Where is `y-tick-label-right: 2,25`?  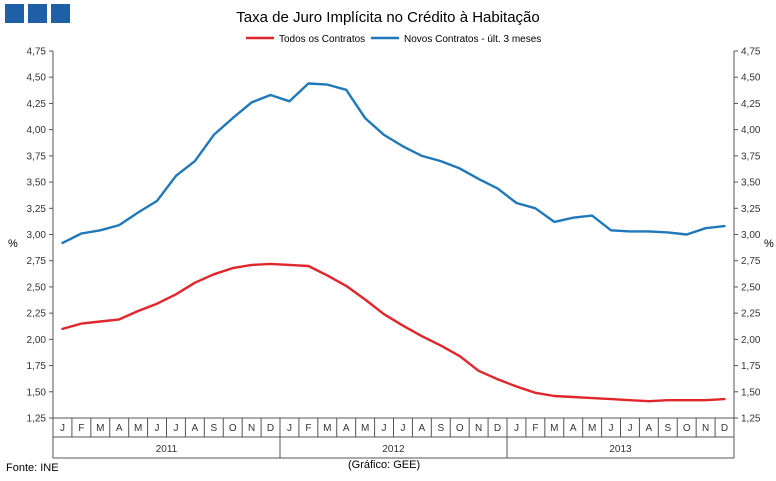
y-tick-label-right: 2,25 is located at coordinates (751, 314).